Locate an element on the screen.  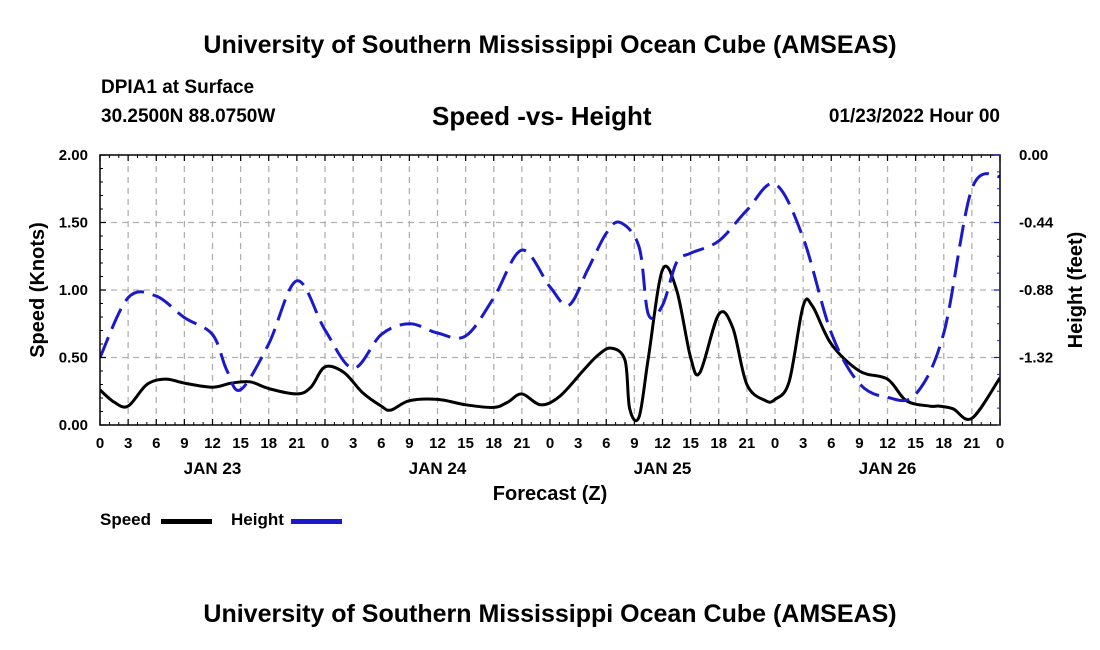
y-tick-label: 1.50 is located at coordinates (73, 223).